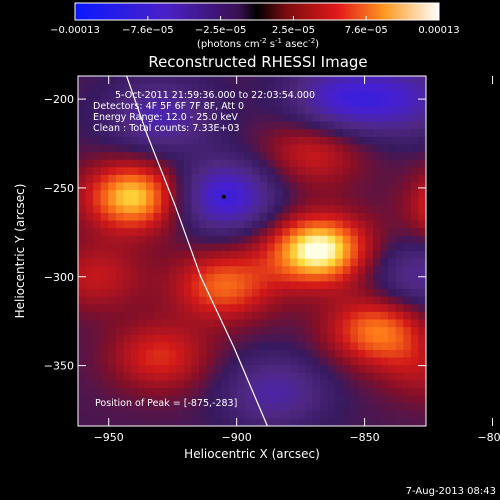 This screenshot has height=500, width=500. What do you see at coordinates (59, 188) in the screenshot?
I see `y-tick-label: −250` at bounding box center [59, 188].